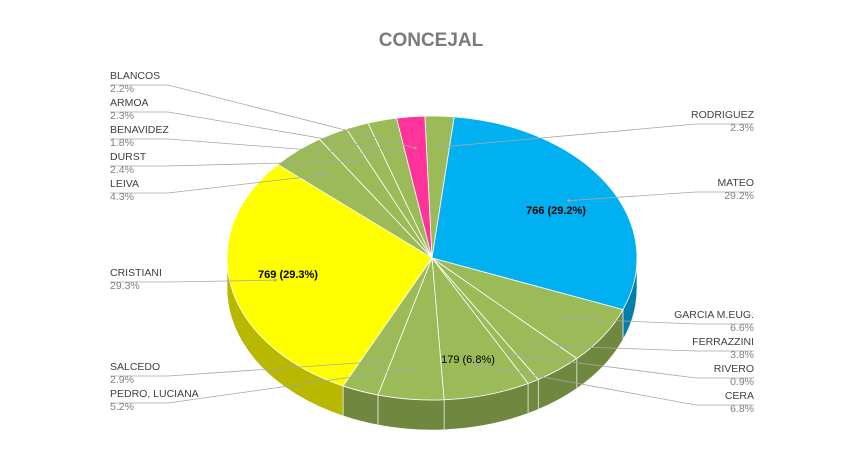 This screenshot has height=449, width=862. What do you see at coordinates (122, 407) in the screenshot?
I see `slice-percent-pedro-luciana: 5.2%` at bounding box center [122, 407].